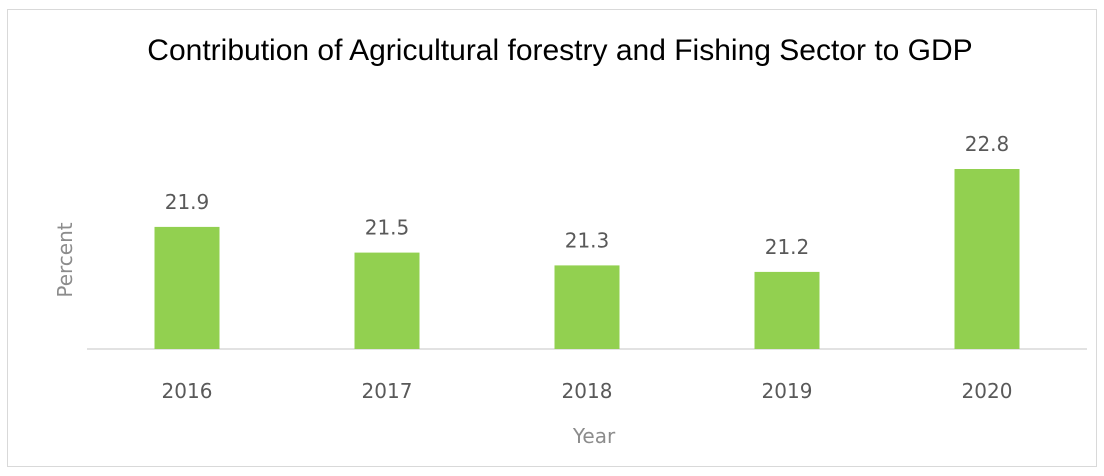  Describe the element at coordinates (187, 202) in the screenshot. I see `data-label-2016: 21.9` at that location.